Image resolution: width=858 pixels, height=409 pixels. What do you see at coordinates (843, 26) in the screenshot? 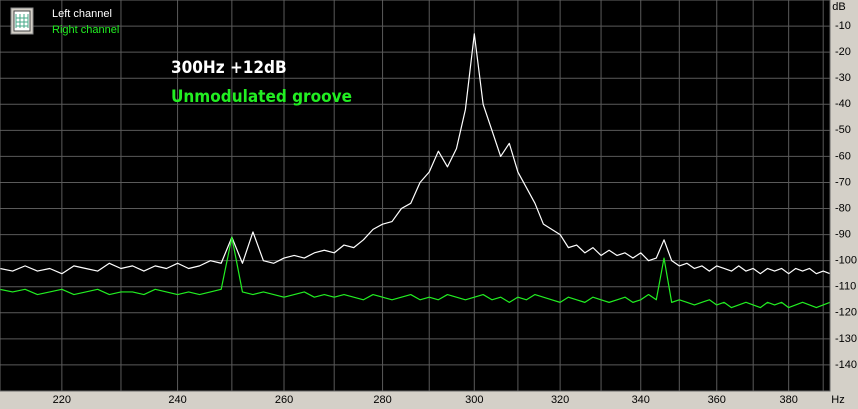
I see `y-tick-label: -10` at bounding box center [843, 26].